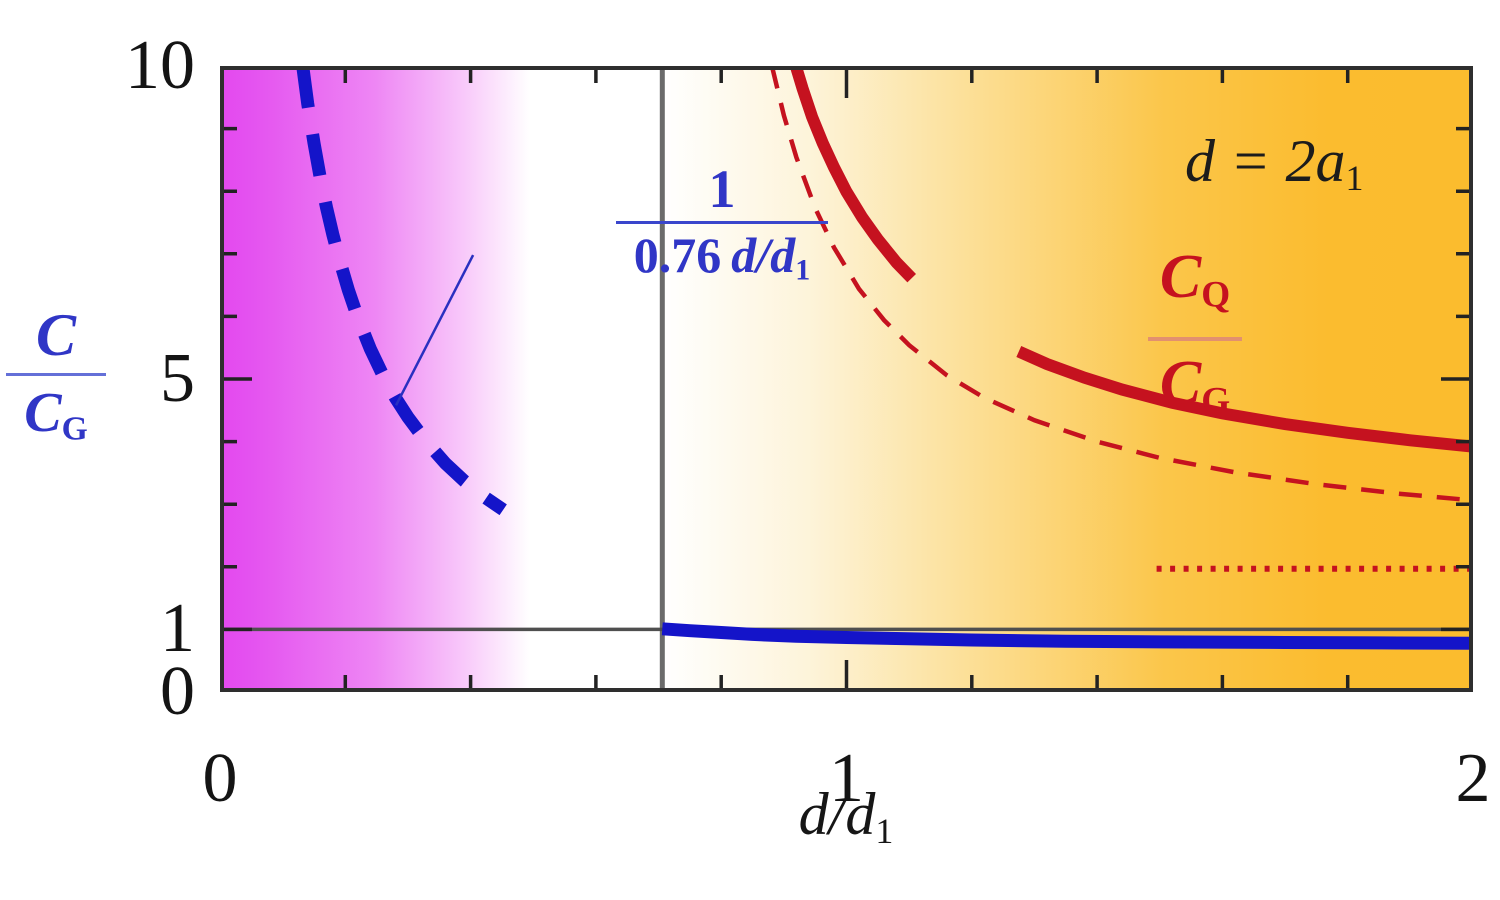  I want to click on x-tick-label: 1, so click(846, 778).